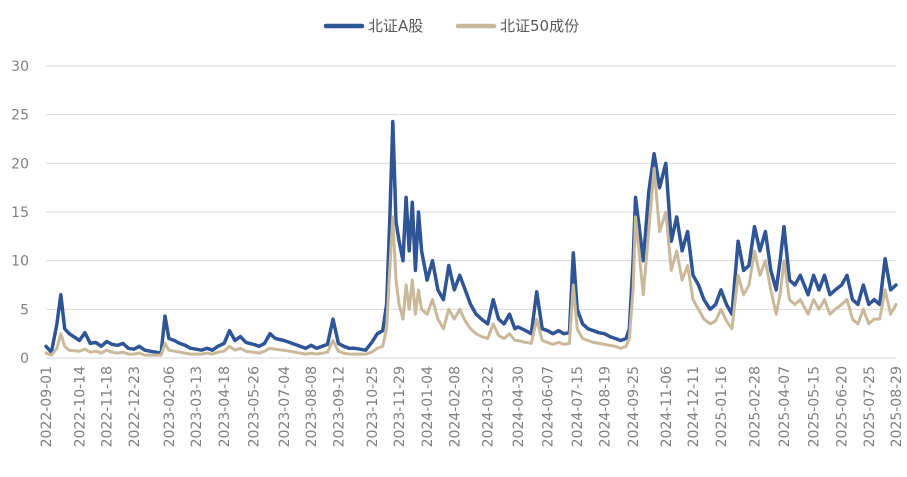  Describe the element at coordinates (785, 406) in the screenshot. I see `x-tick-label: 2025-04-07` at that location.